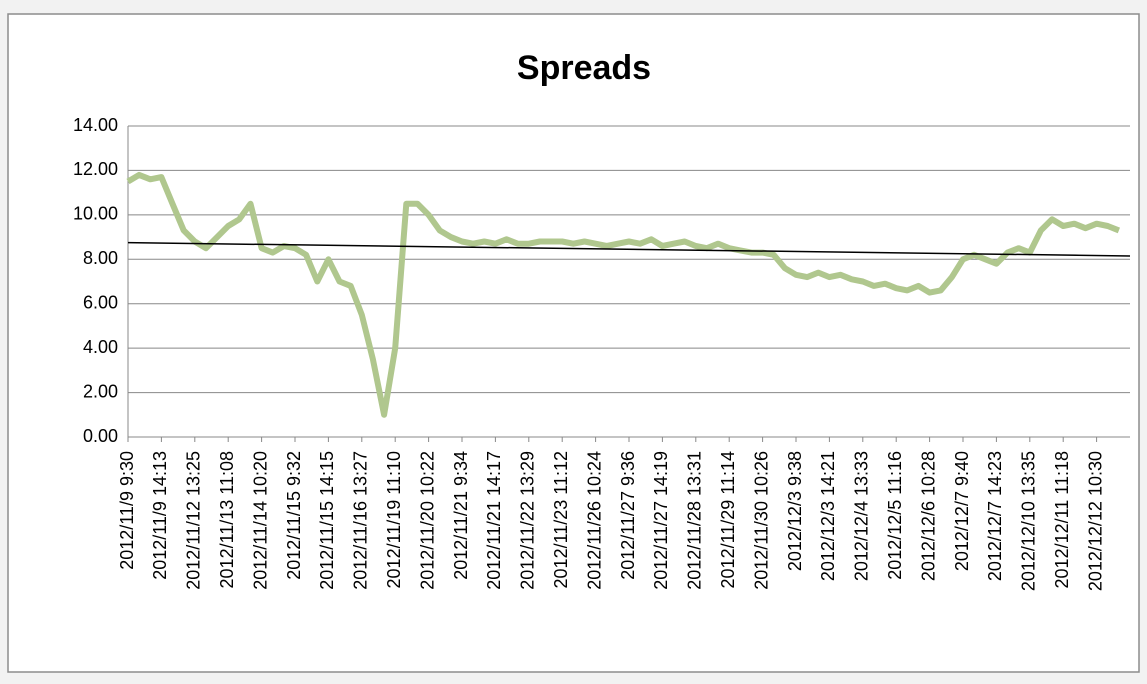 The image size is (1147, 684). Describe the element at coordinates (100, 436) in the screenshot. I see `y-tick-label: 0.00` at that location.